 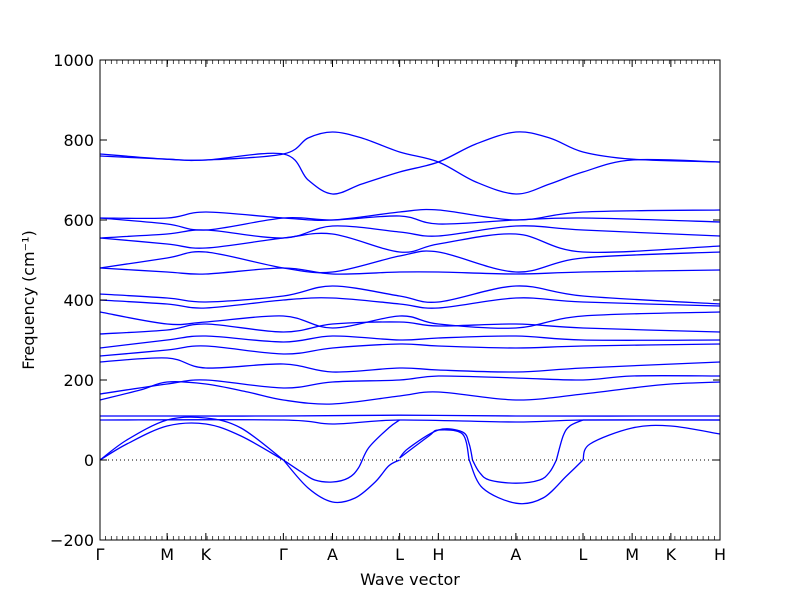 What do you see at coordinates (89, 460) in the screenshot?
I see `y-tick-label: 0` at bounding box center [89, 460].